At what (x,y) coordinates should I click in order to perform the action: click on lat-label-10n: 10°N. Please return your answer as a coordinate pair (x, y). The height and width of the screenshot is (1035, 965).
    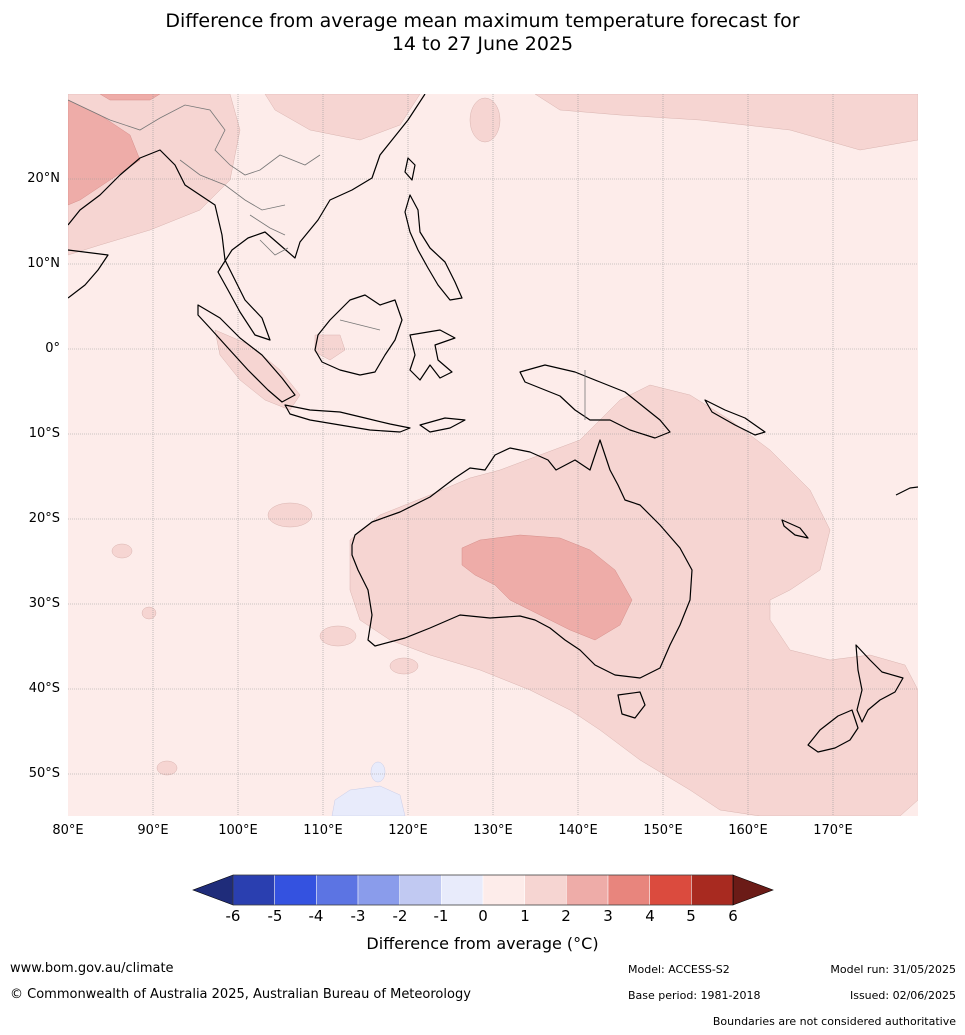
    Looking at the image, I should click on (43, 263).